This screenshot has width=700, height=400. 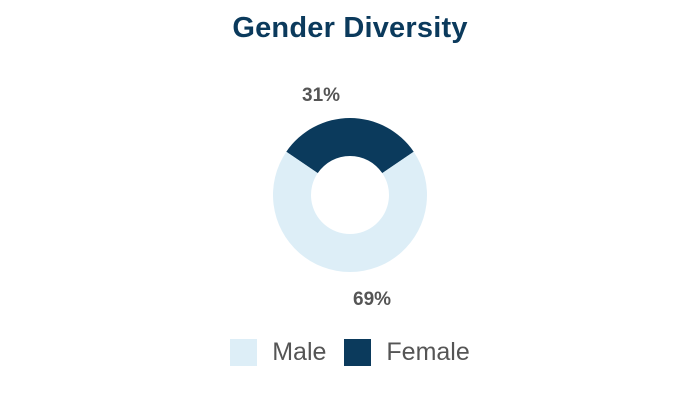 I want to click on legend-label-male: Male, so click(x=299, y=352).